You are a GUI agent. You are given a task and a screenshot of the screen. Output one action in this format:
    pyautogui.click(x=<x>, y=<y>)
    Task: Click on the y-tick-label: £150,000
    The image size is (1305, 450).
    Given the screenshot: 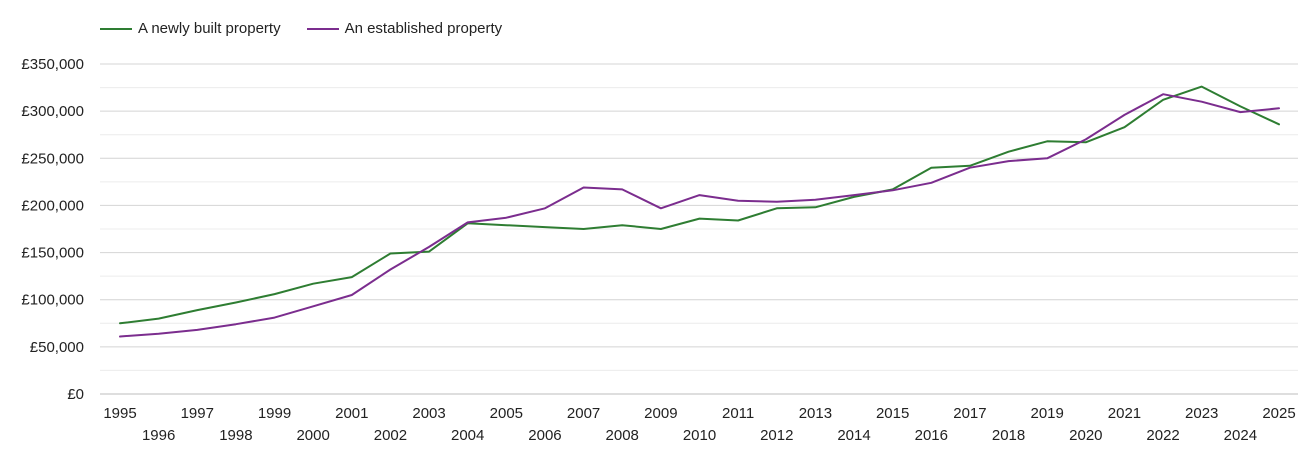 What is the action you would take?
    pyautogui.click(x=52, y=253)
    